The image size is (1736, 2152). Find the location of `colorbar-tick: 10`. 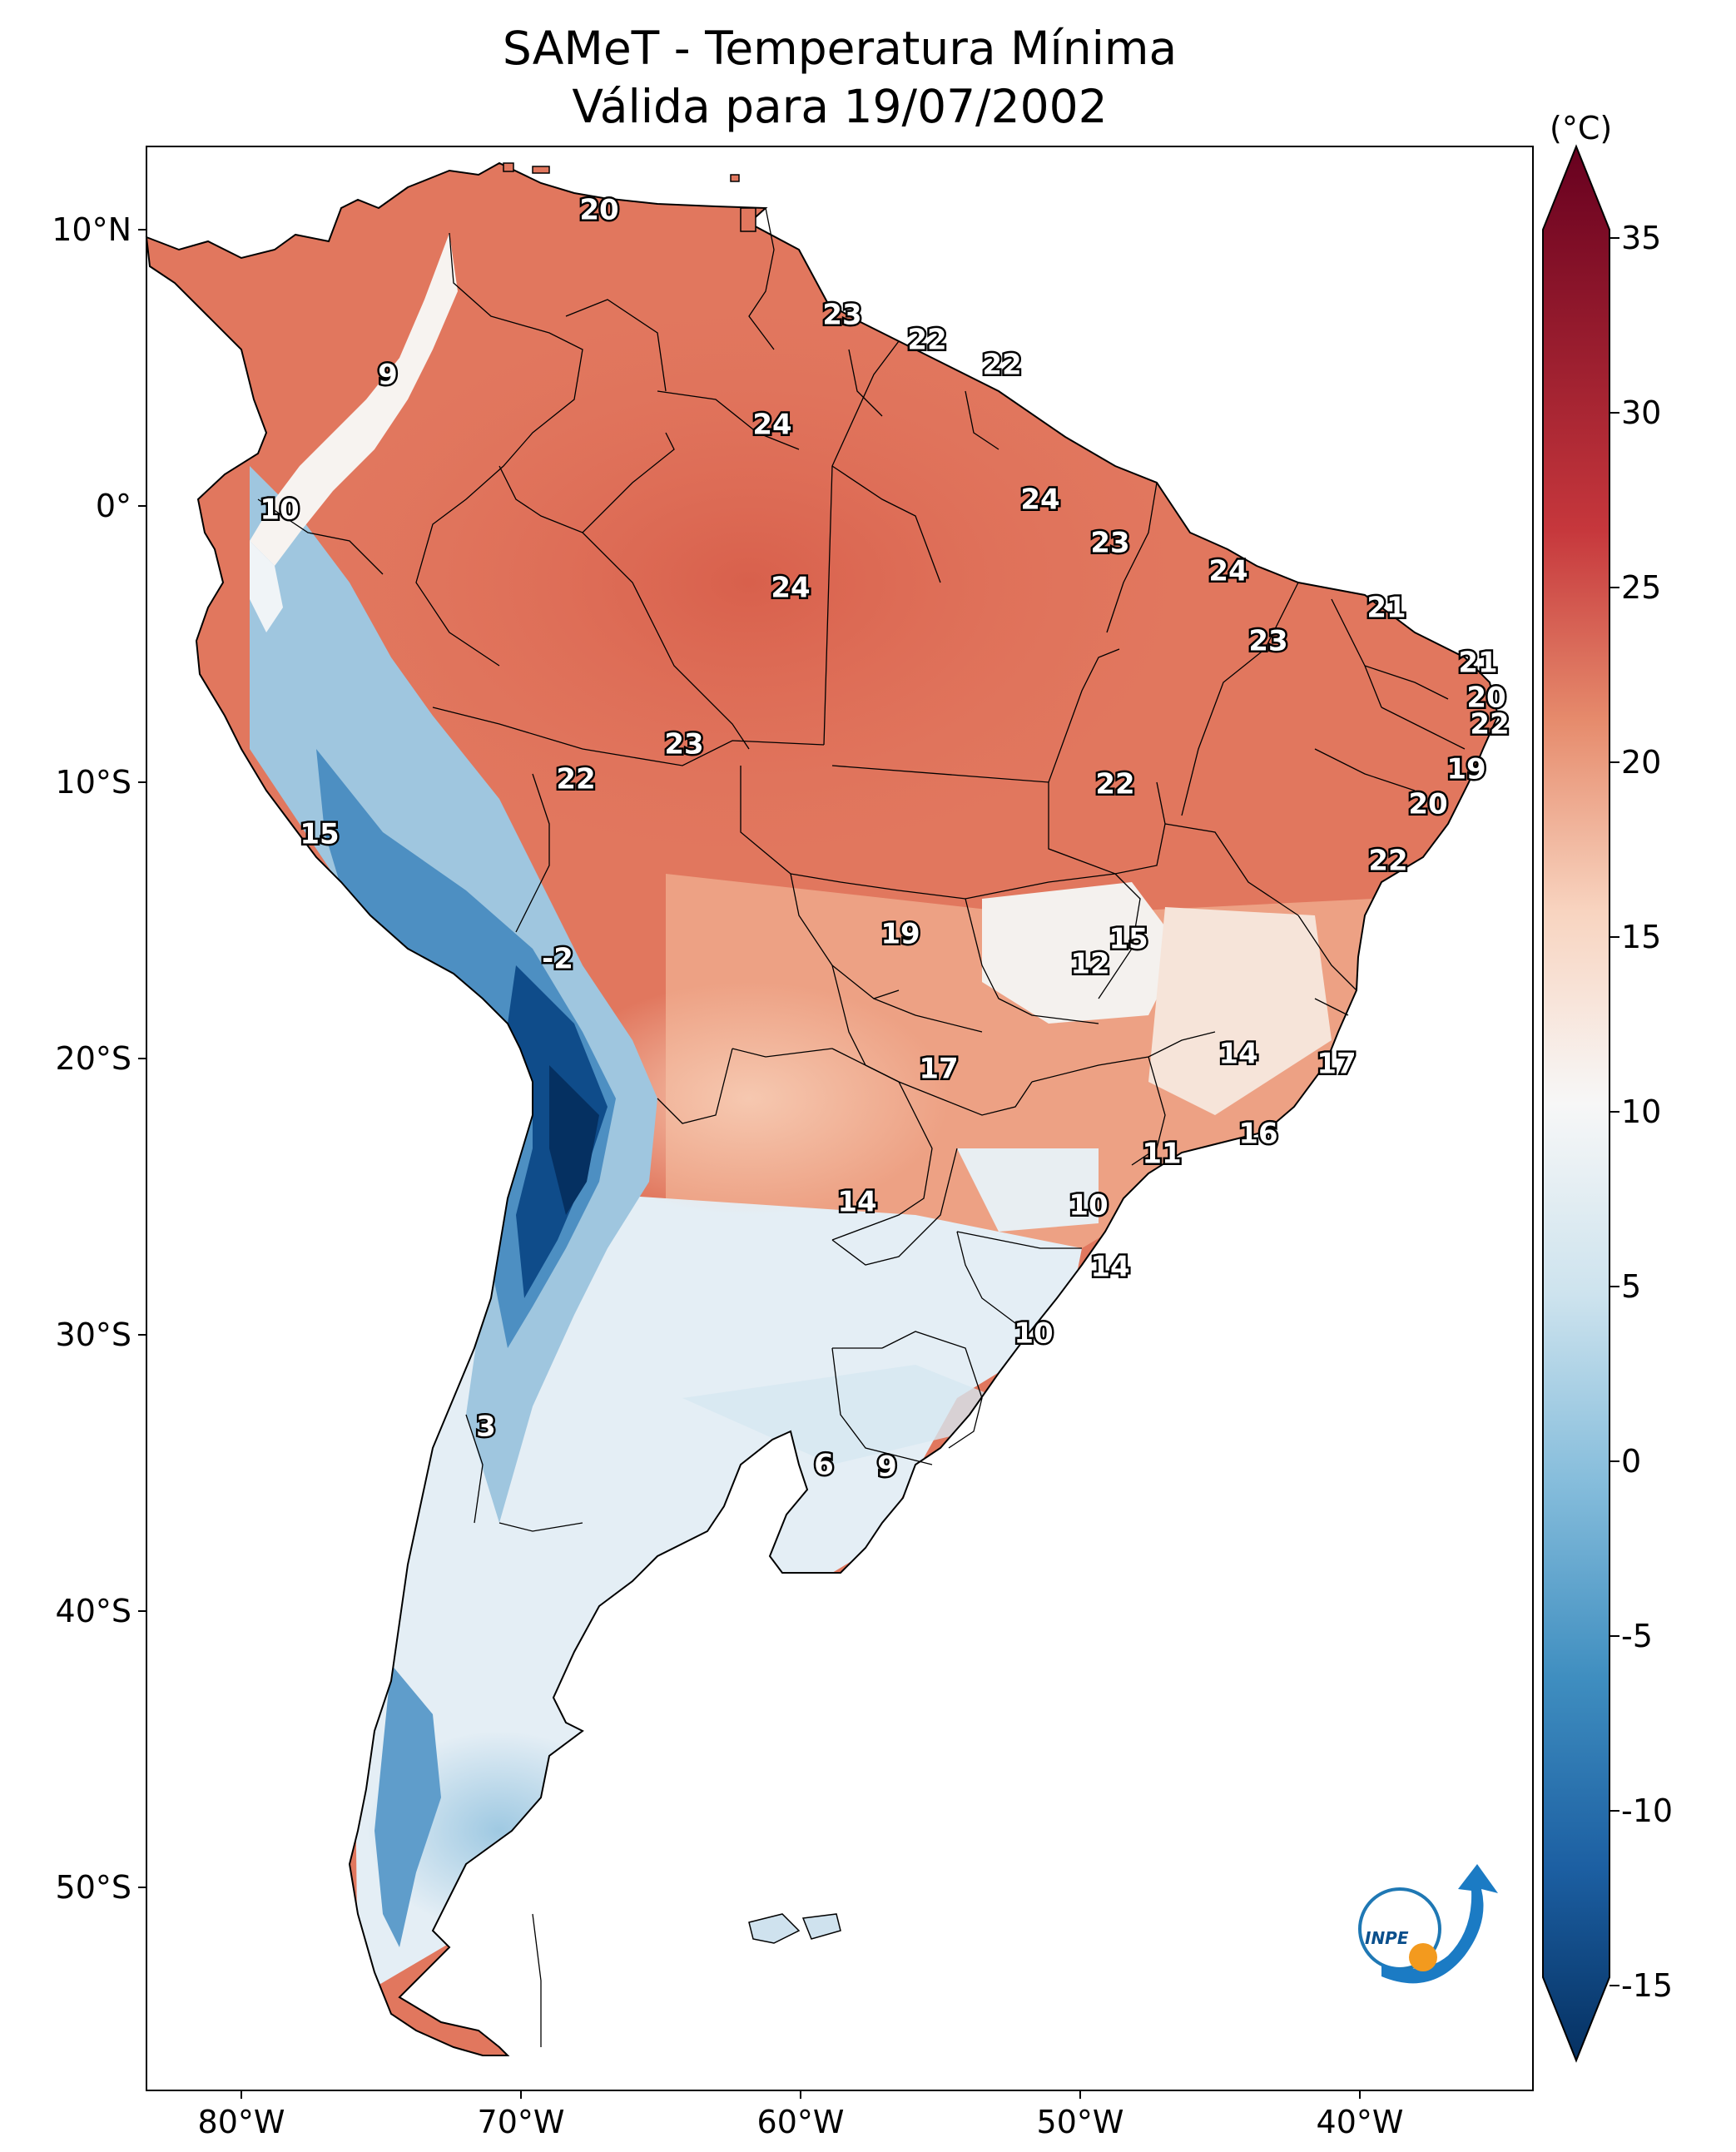

colorbar-tick: 10 is located at coordinates (1642, 1111).